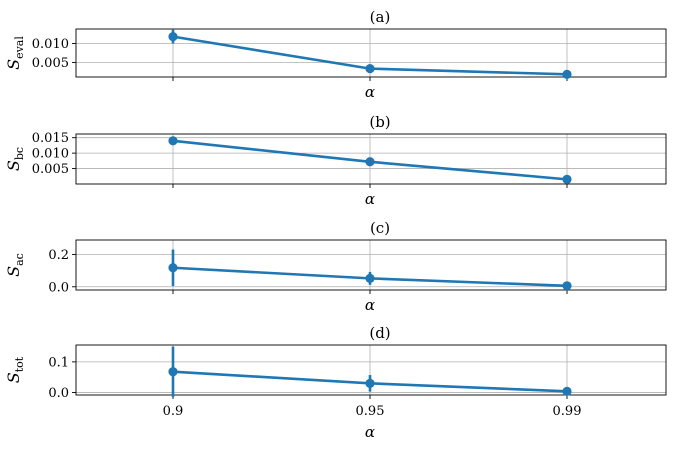  Describe the element at coordinates (379, 333) in the screenshot. I see `panel-title: (d)` at that location.